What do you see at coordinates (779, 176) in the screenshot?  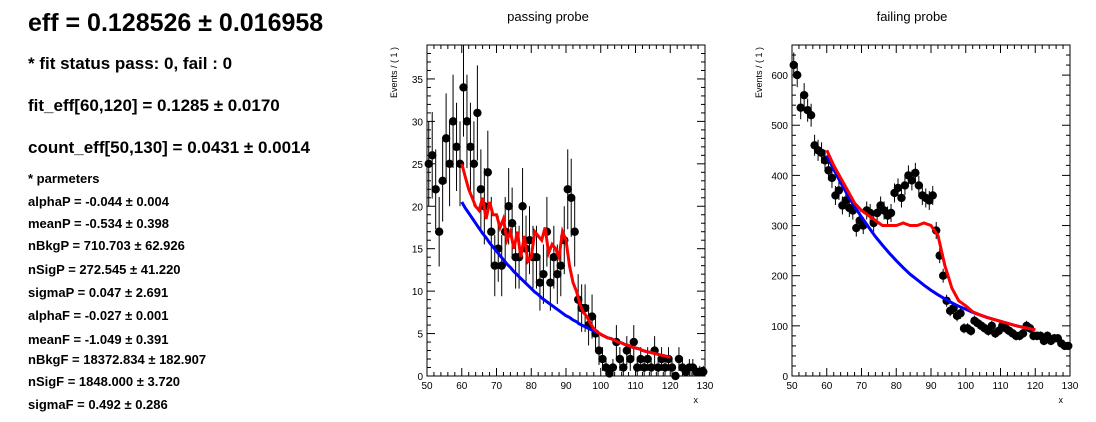 I see `y-tick-label: 400` at bounding box center [779, 176].